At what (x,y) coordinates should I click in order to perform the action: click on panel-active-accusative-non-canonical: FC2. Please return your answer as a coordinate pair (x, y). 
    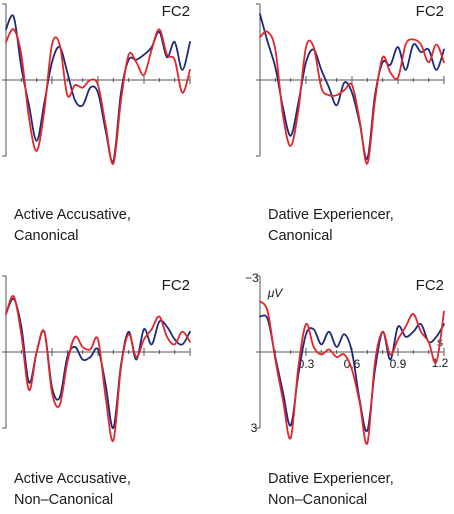
    Looking at the image, I should click on (96, 358).